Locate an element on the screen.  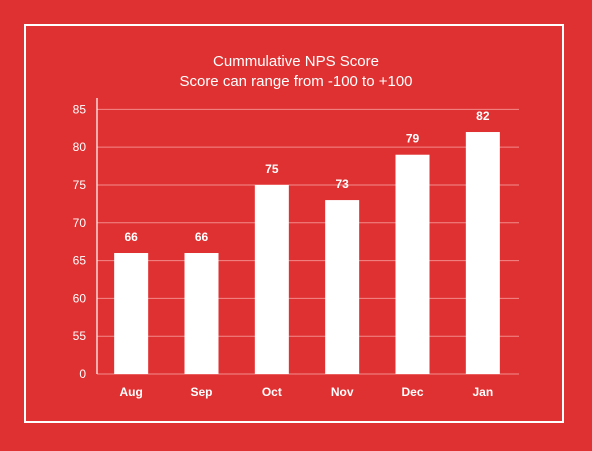
y-tick-label: 70 is located at coordinates (80, 223).